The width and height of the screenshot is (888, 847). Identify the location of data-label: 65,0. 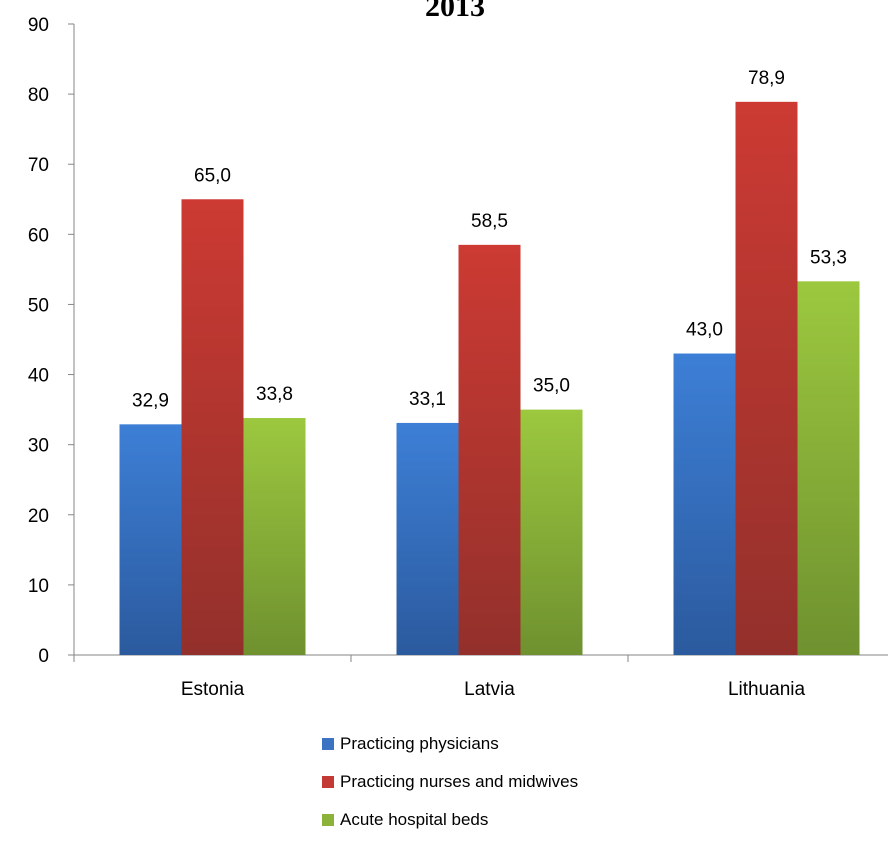
(212, 175).